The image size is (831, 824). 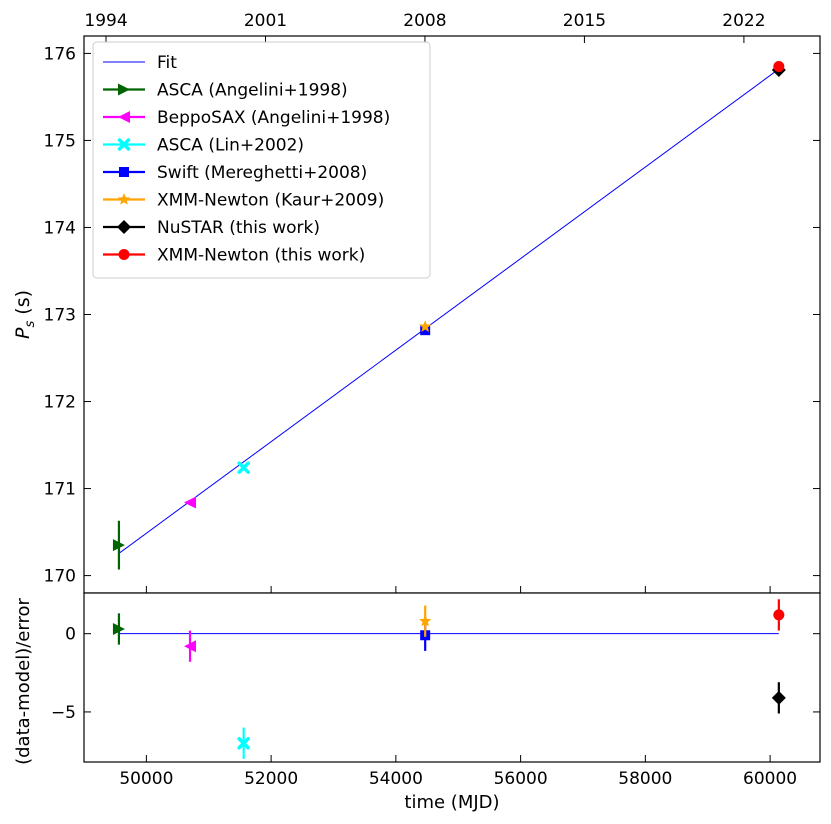 I want to click on year-tick-label-4: 2022, so click(x=743, y=21).